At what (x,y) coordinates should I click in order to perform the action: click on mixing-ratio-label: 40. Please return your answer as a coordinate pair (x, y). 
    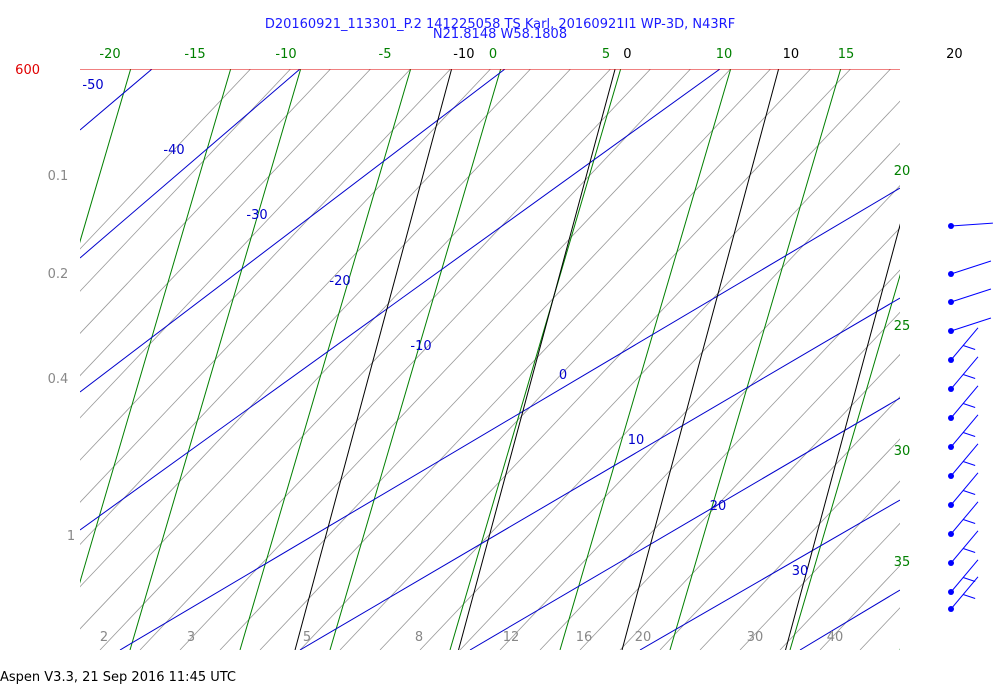
    Looking at the image, I should click on (835, 637).